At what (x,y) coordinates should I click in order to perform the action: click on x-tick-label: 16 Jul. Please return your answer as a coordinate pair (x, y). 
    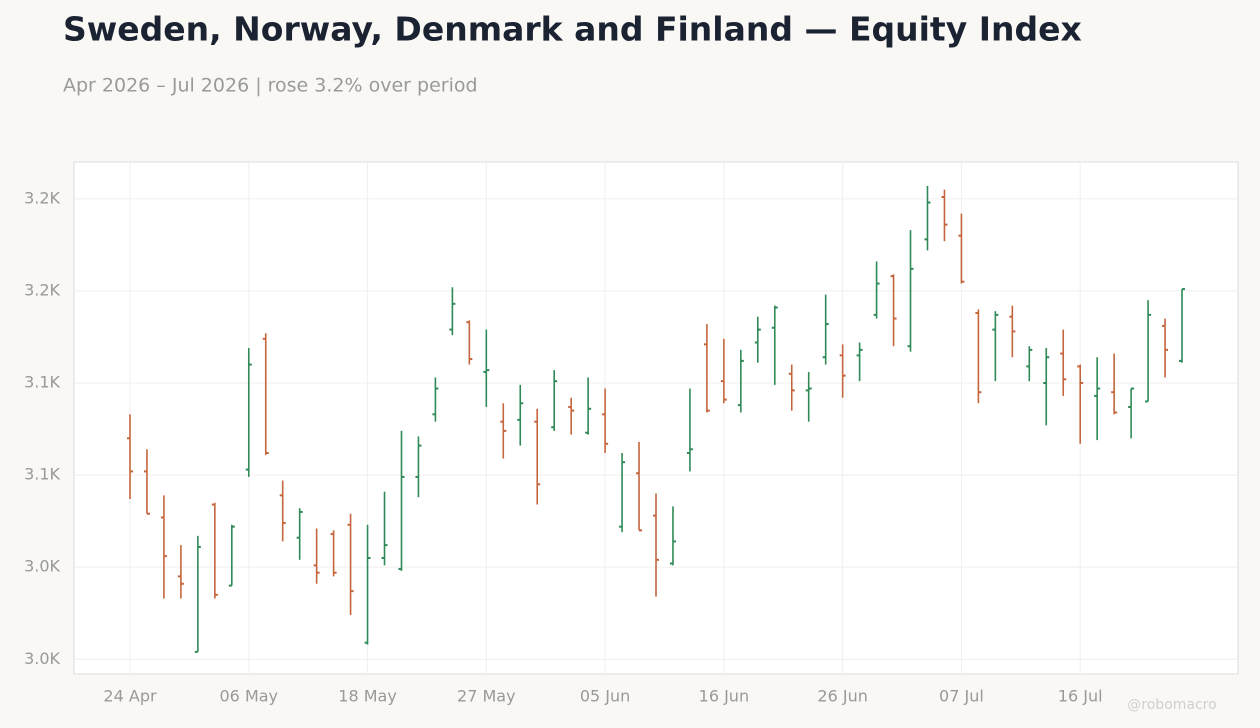
    Looking at the image, I should click on (1080, 696).